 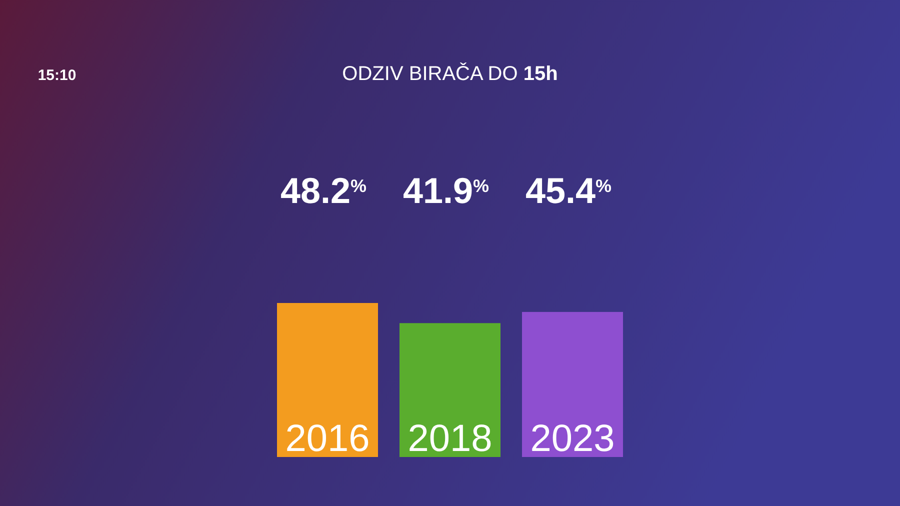 I want to click on x-tick-label: 2018, so click(x=450, y=439).